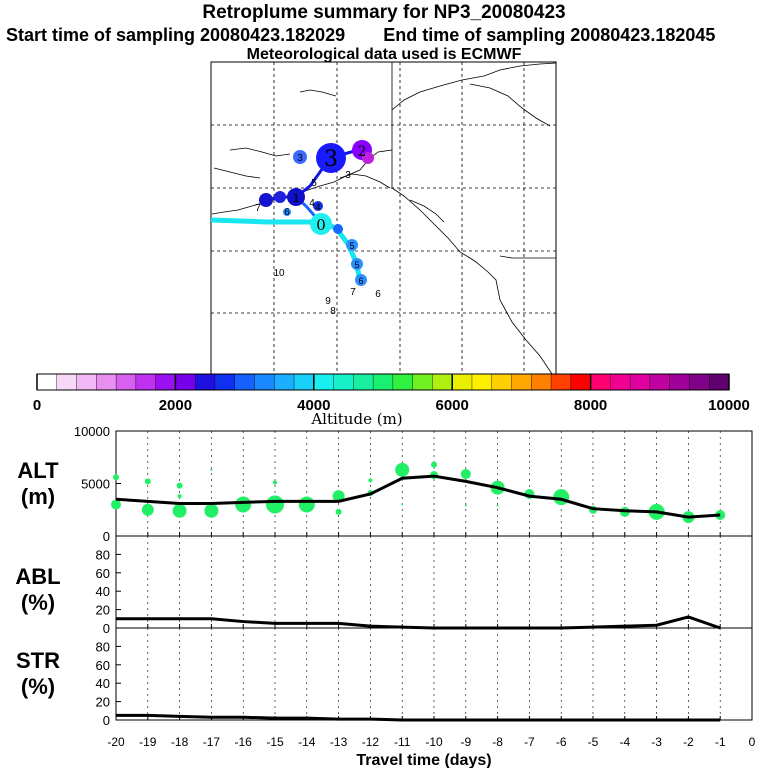 Image resolution: width=768 pixels, height=768 pixels. I want to click on plume-dot, so click(338, 229).